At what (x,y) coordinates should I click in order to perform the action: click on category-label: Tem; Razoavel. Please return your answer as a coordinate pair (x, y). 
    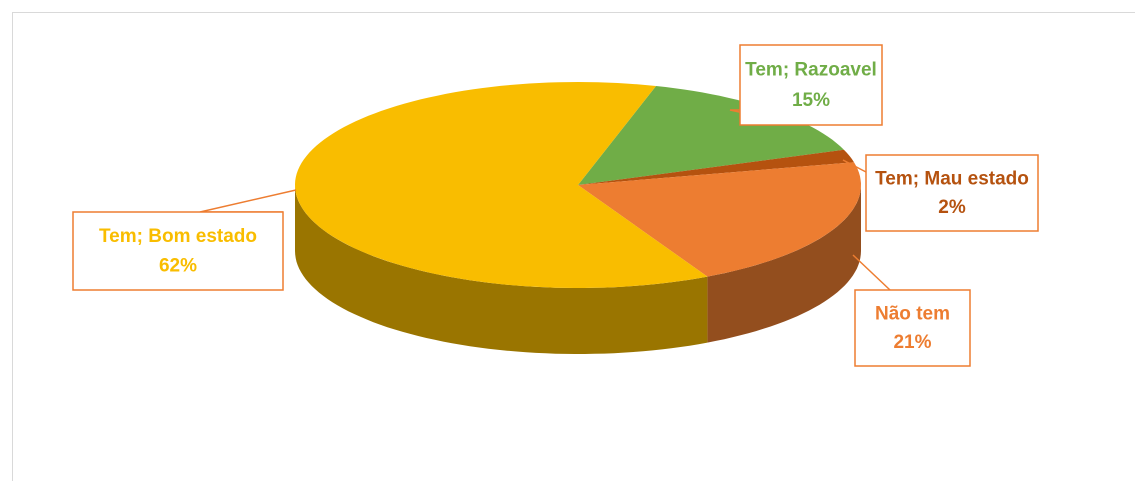
    Looking at the image, I should click on (811, 70).